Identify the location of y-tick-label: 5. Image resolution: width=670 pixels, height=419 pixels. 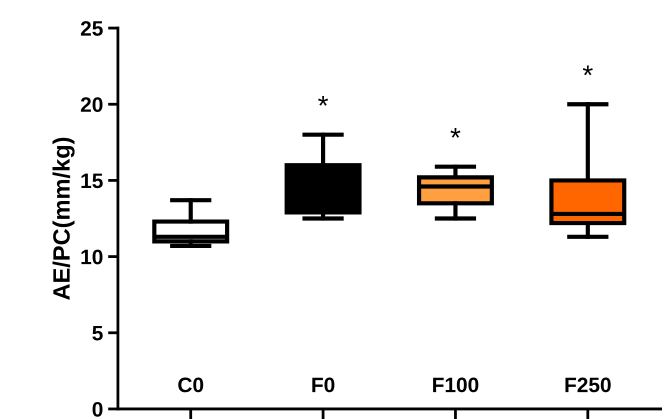
(97, 333).